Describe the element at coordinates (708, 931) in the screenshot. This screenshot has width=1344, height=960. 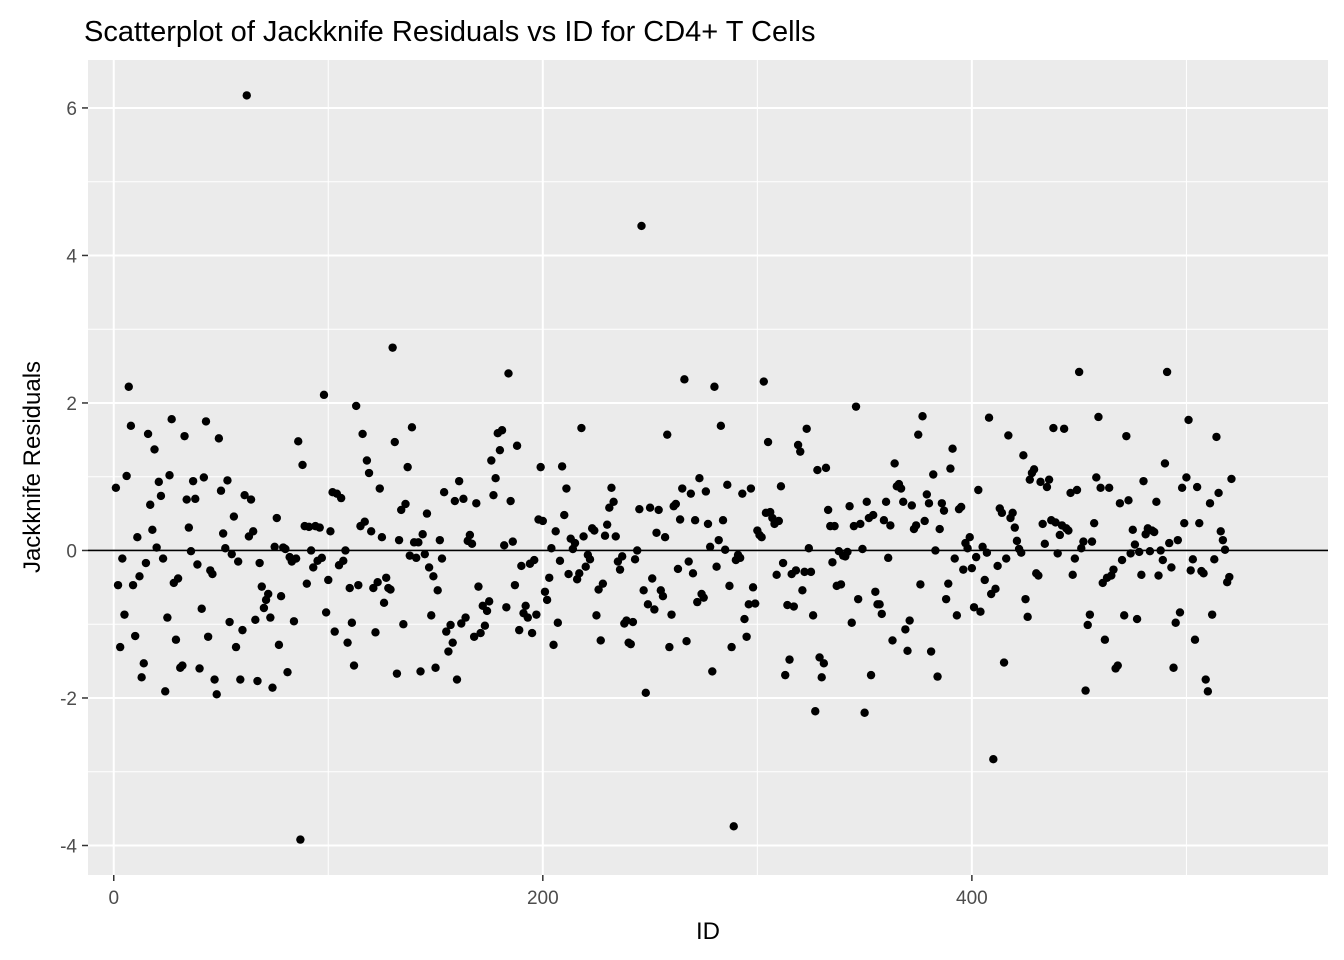
I see `x-axis-title: ID` at that location.